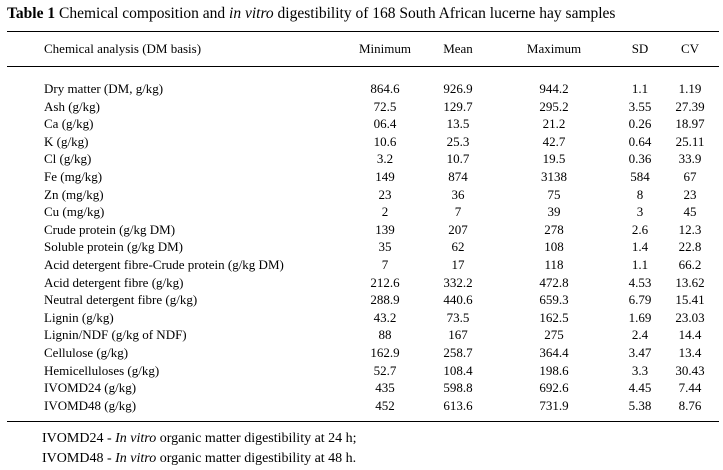  What do you see at coordinates (31, 13) in the screenshot?
I see `table-label: Table 1` at bounding box center [31, 13].